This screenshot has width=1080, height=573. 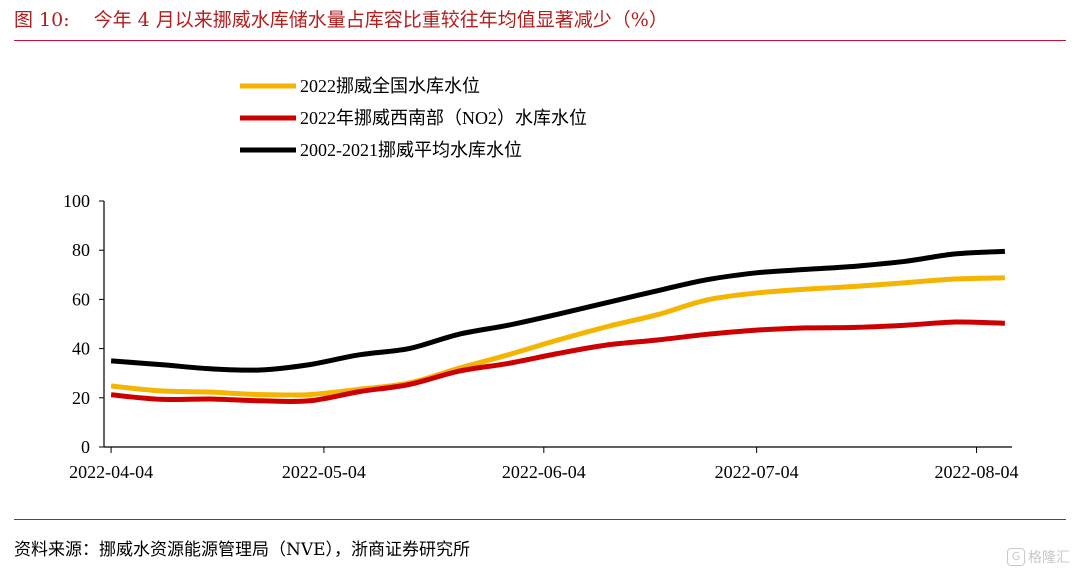 I want to click on watermark: G 格隆汇, so click(x=1038, y=557).